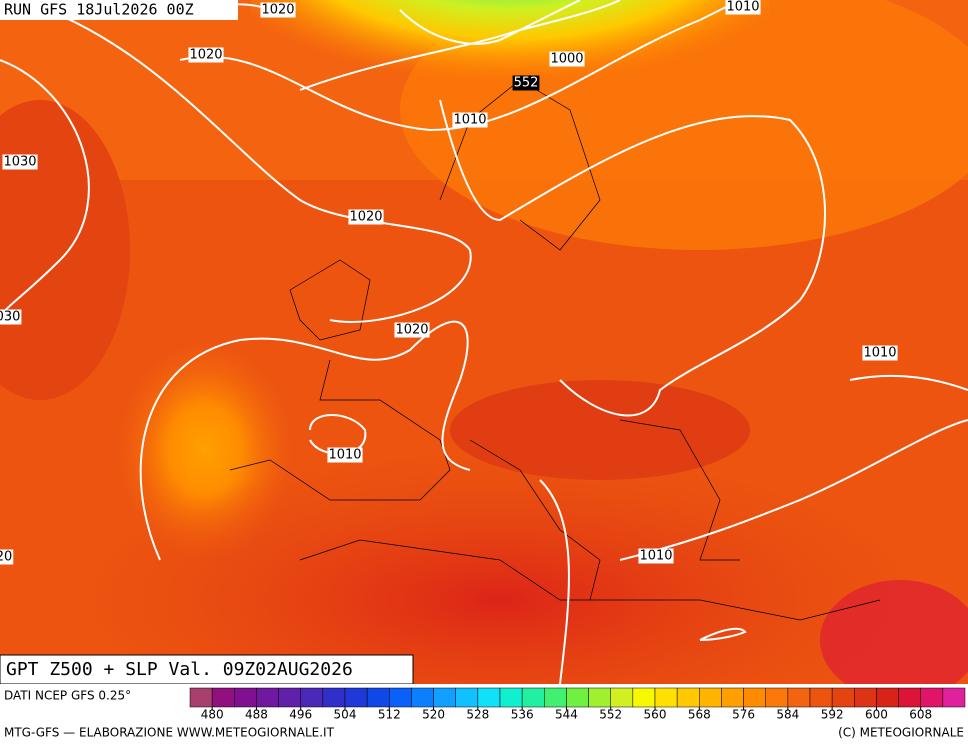 This screenshot has width=968, height=749. I want to click on colorbar-tick-label: 608, so click(920, 715).